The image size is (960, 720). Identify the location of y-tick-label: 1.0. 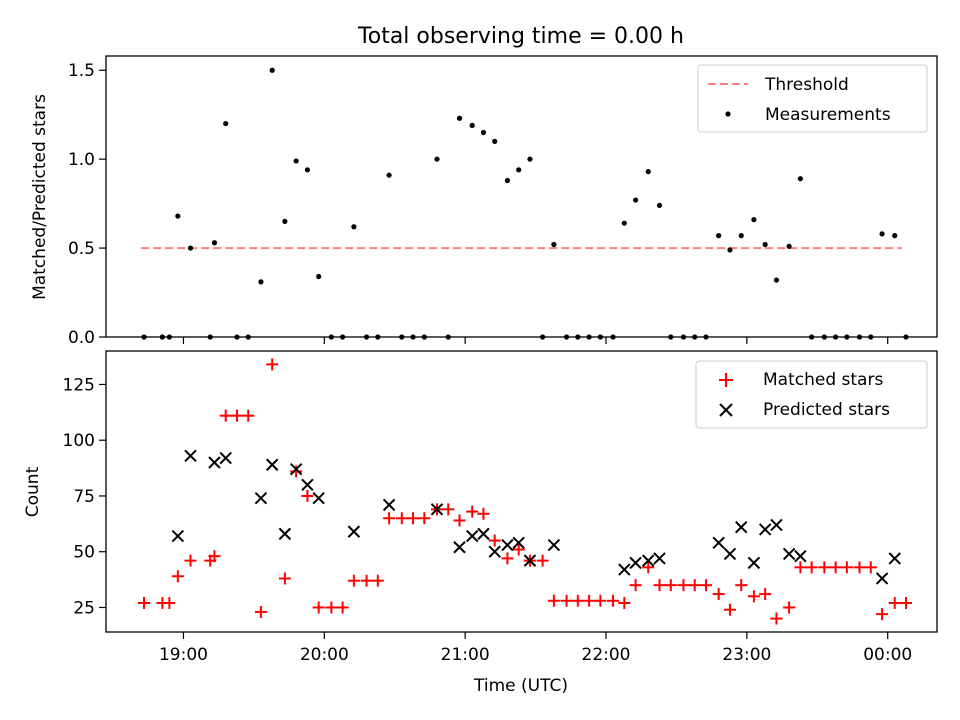
(81, 160).